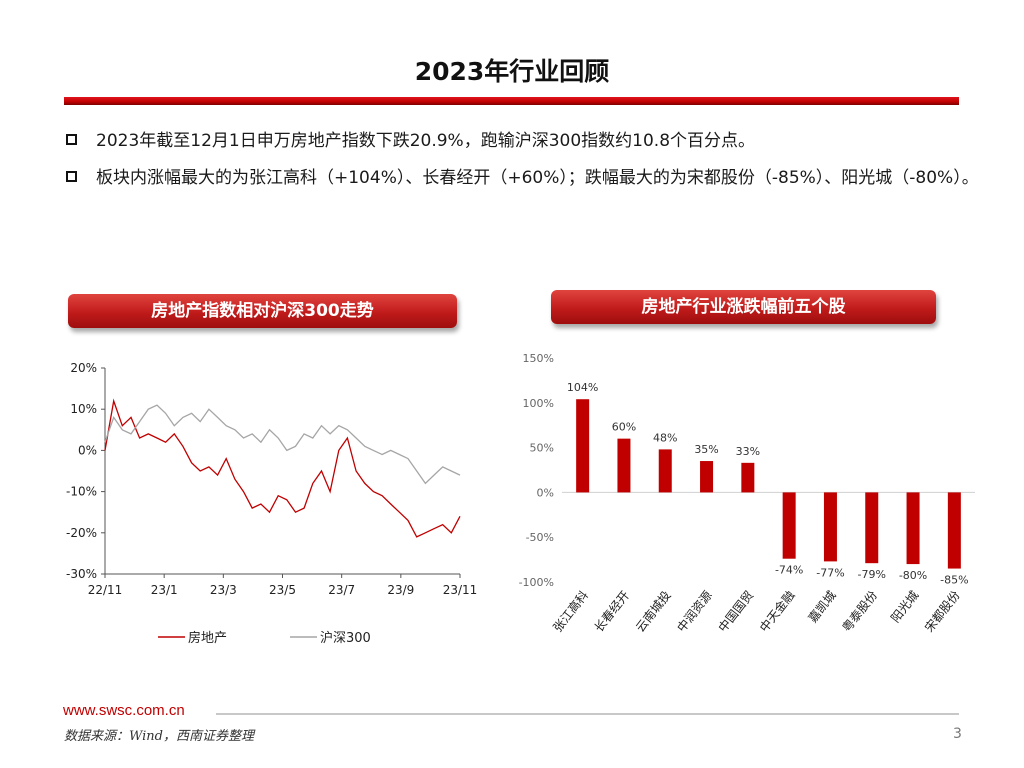  Describe the element at coordinates (587, 714) in the screenshot. I see `footer-divider` at that location.